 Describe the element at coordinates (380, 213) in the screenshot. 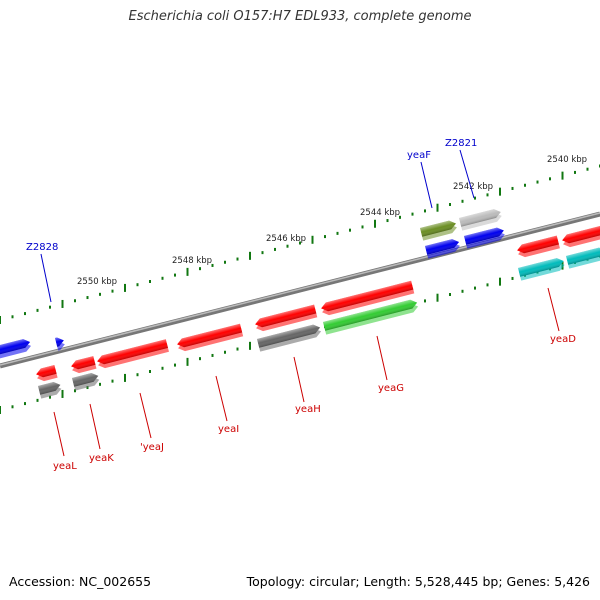

I see `tick-label-2544: 2544 kbp` at that location.